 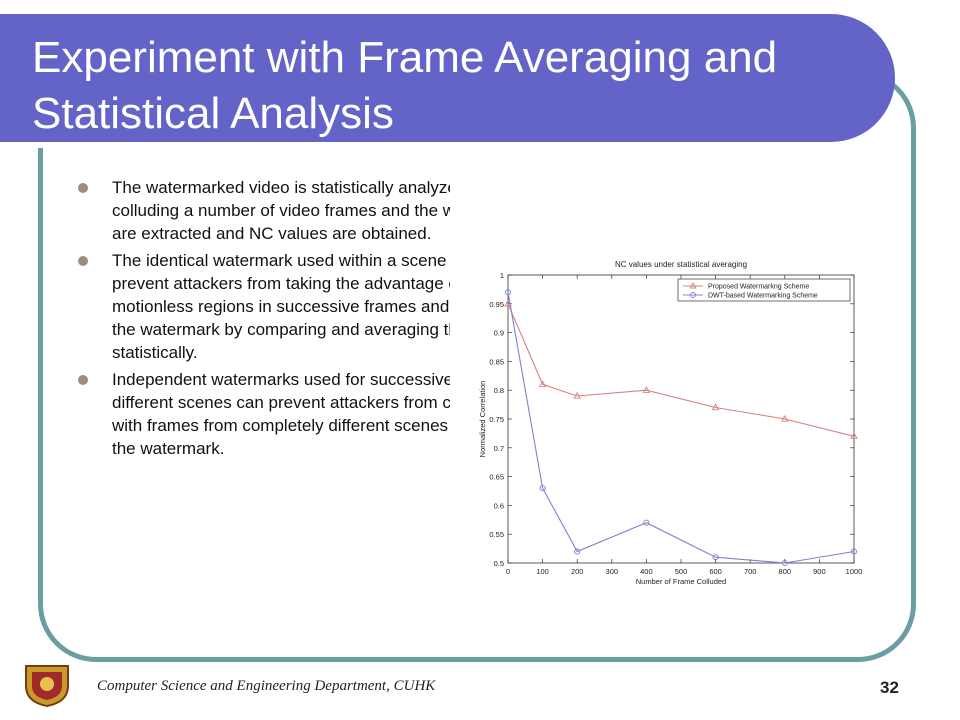 What do you see at coordinates (542, 571) in the screenshot?
I see `x-tick-label: 100` at bounding box center [542, 571].